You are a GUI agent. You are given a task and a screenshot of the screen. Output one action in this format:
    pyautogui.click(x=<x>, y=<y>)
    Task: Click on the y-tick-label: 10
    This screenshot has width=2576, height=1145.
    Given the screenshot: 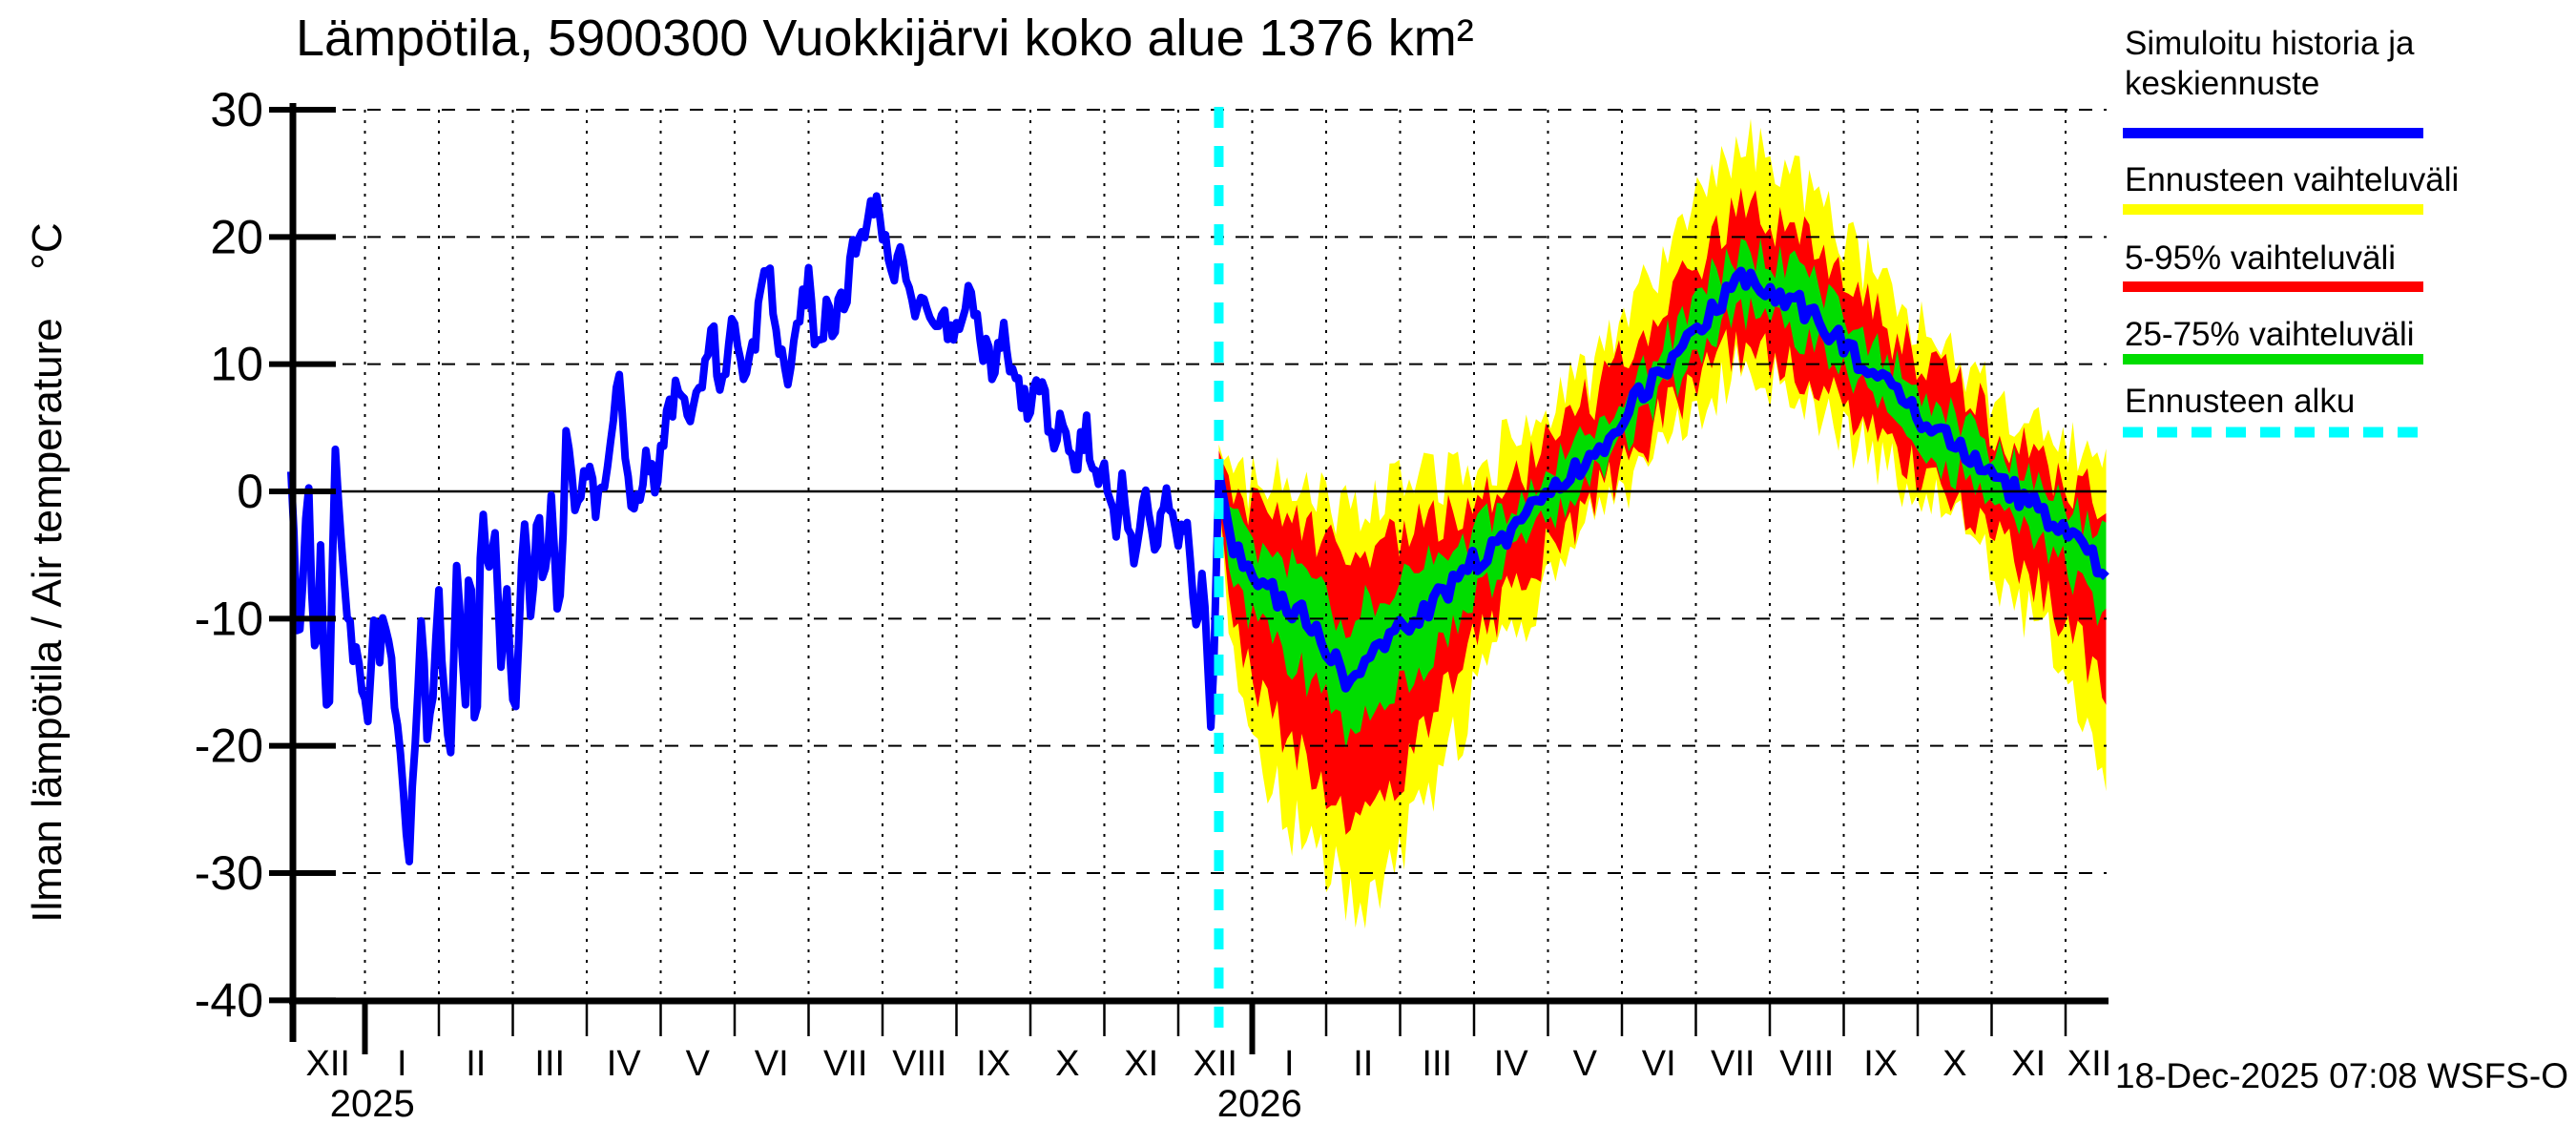 What is the action you would take?
    pyautogui.click(x=236, y=364)
    